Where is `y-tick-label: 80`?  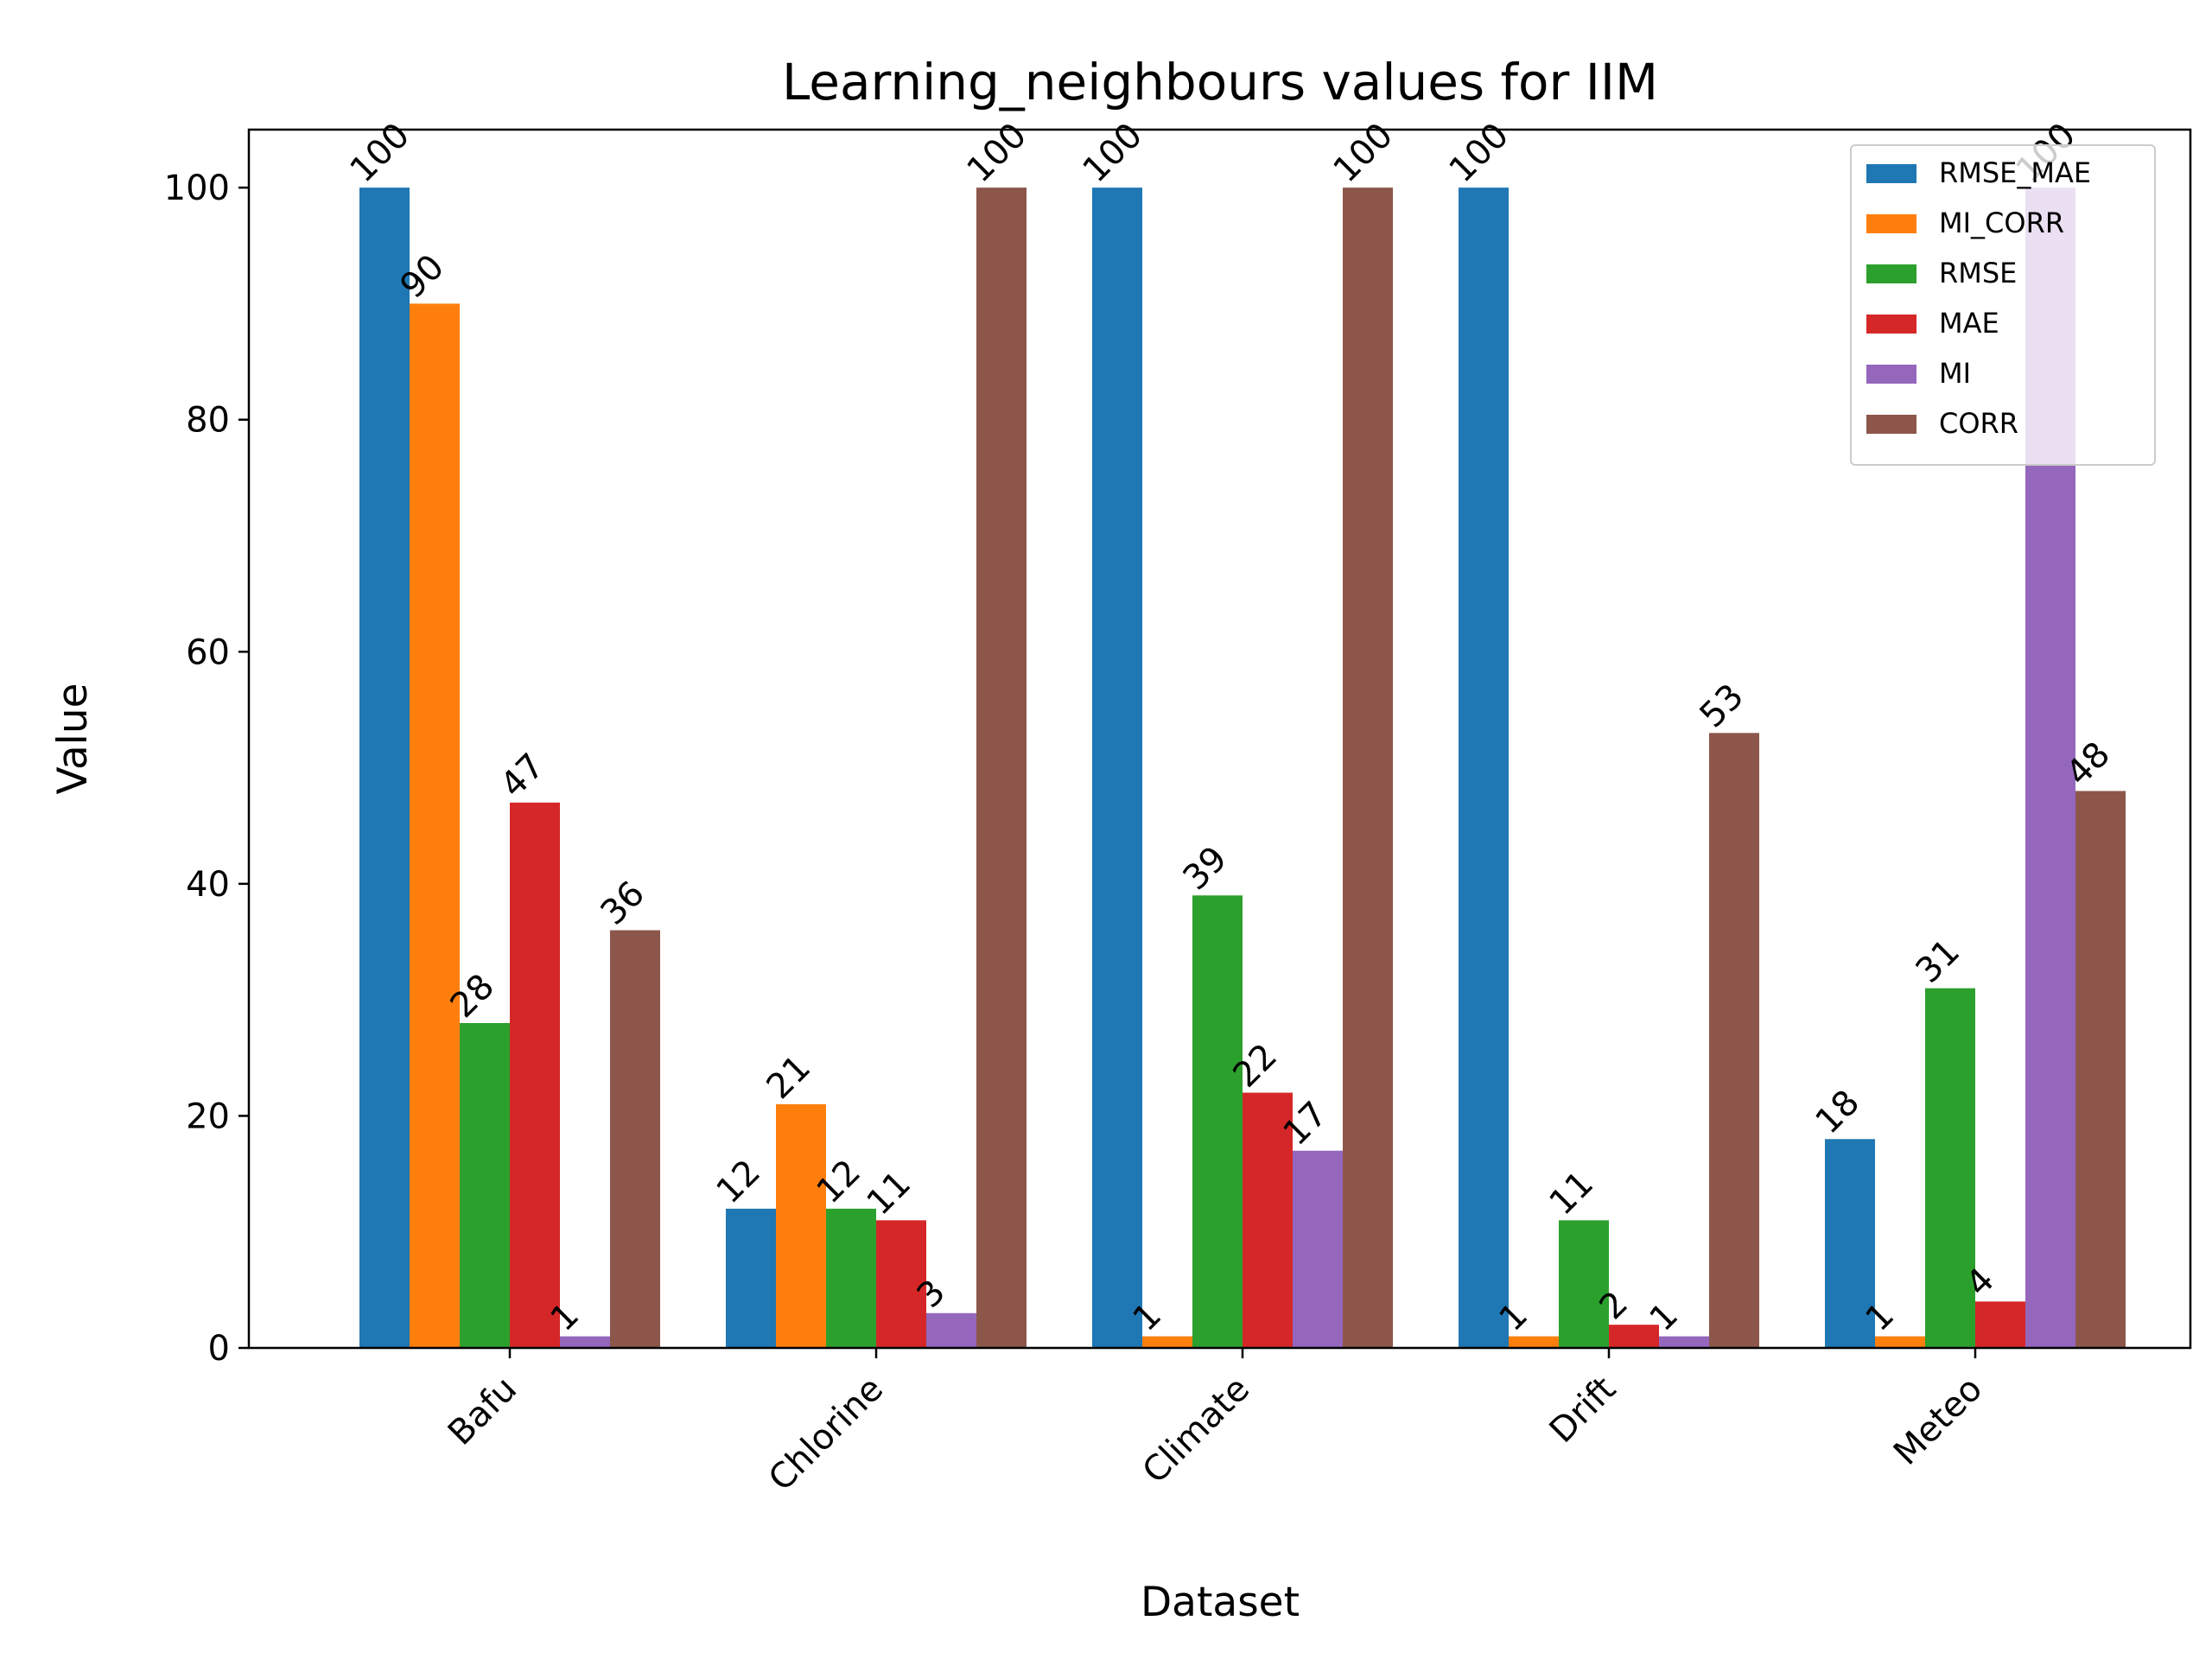 y-tick-label: 80 is located at coordinates (208, 421).